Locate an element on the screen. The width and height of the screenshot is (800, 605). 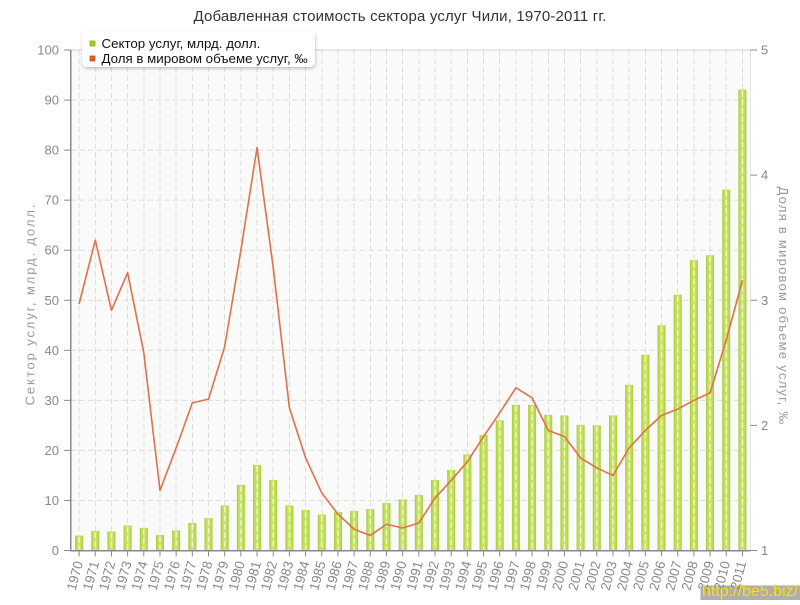
svg-text: http://be5.biz/ is located at coordinates (750, 591).